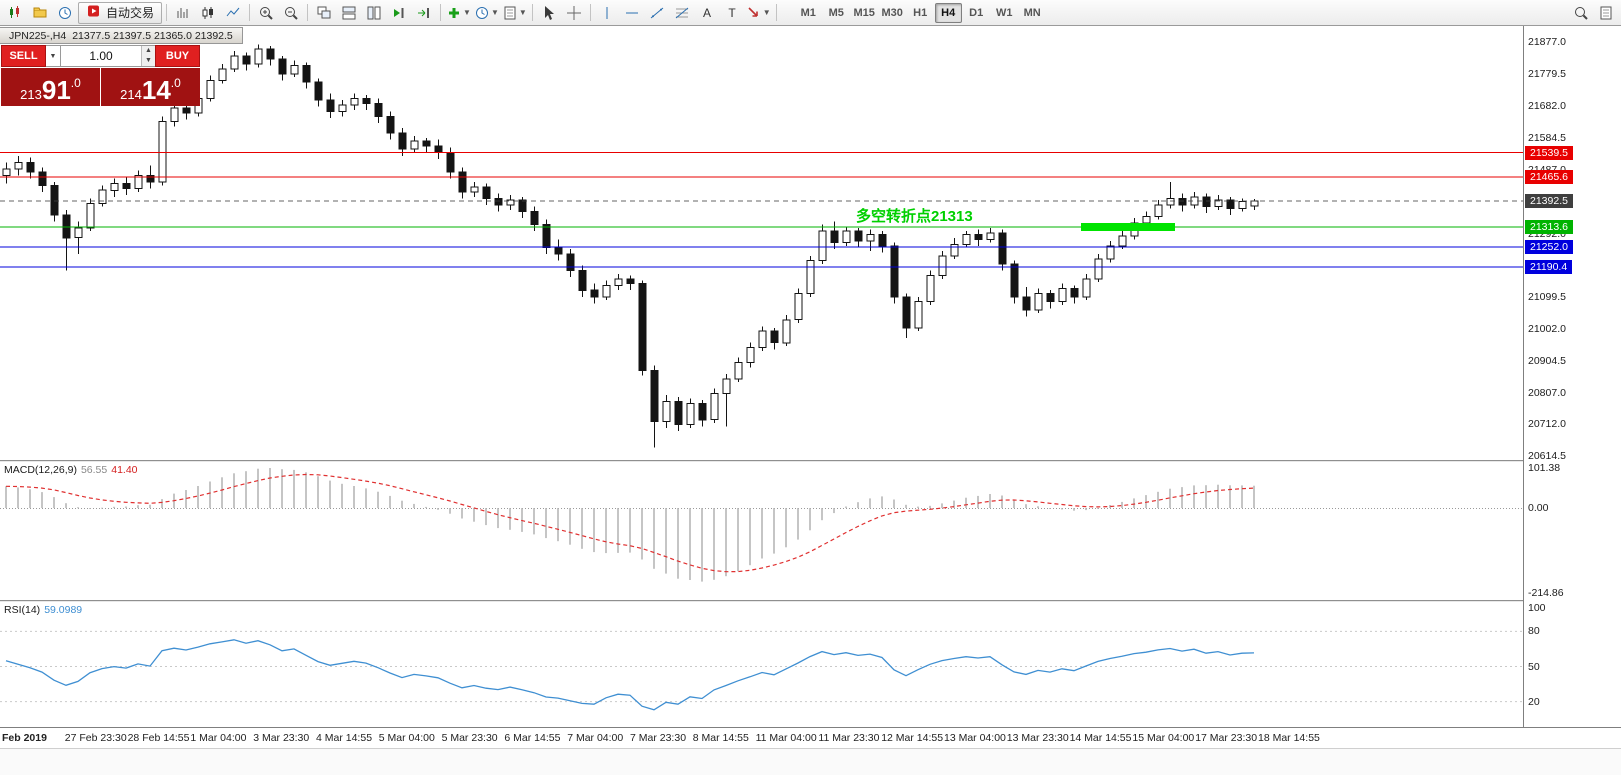  Describe the element at coordinates (849, 738) in the screenshot. I see `time-label: 11 Mar 23:30` at that location.